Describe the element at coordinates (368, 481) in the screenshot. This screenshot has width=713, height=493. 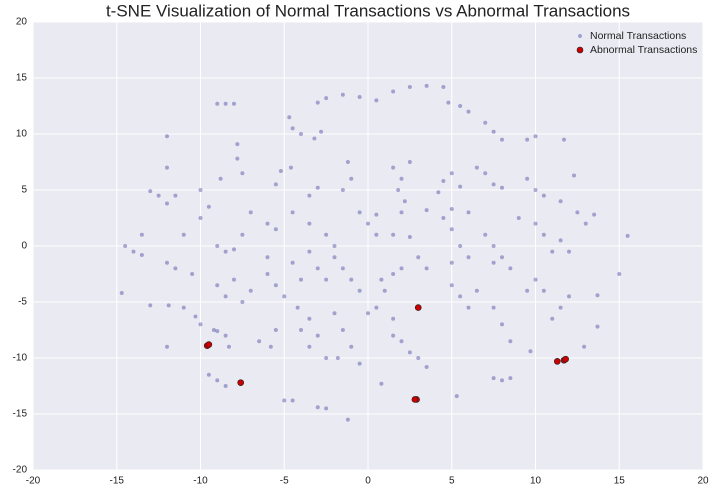
I see `x-tick-label: 0` at that location.